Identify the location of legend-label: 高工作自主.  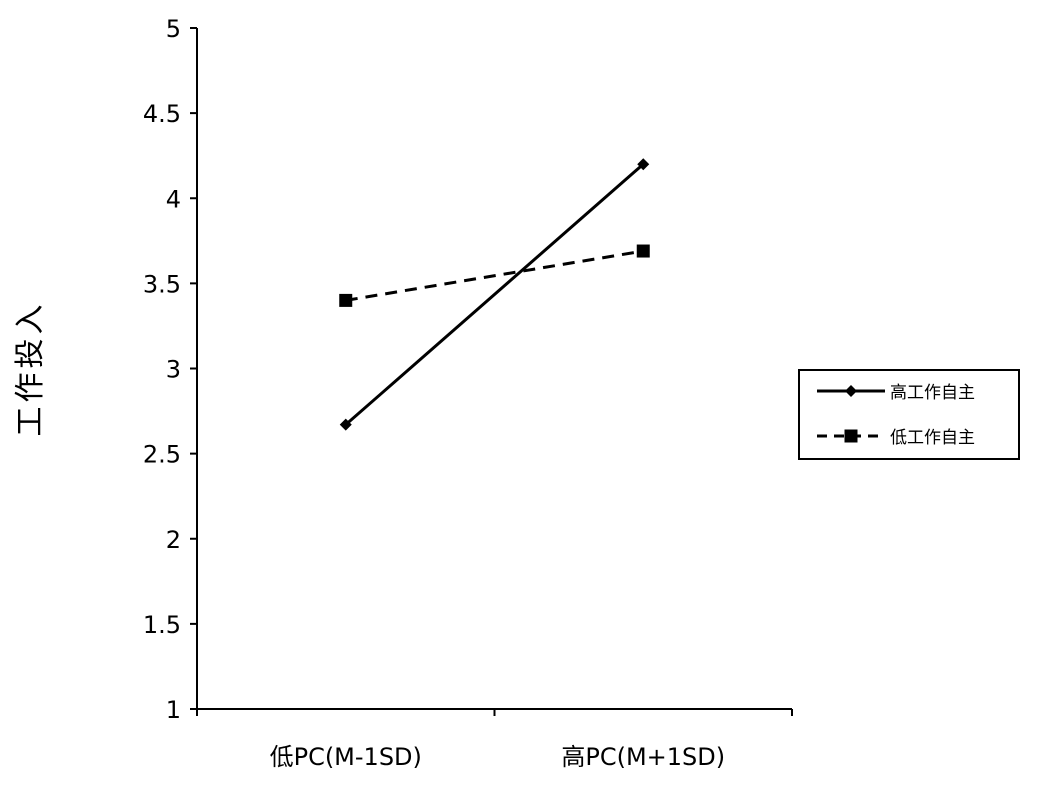
(932, 393).